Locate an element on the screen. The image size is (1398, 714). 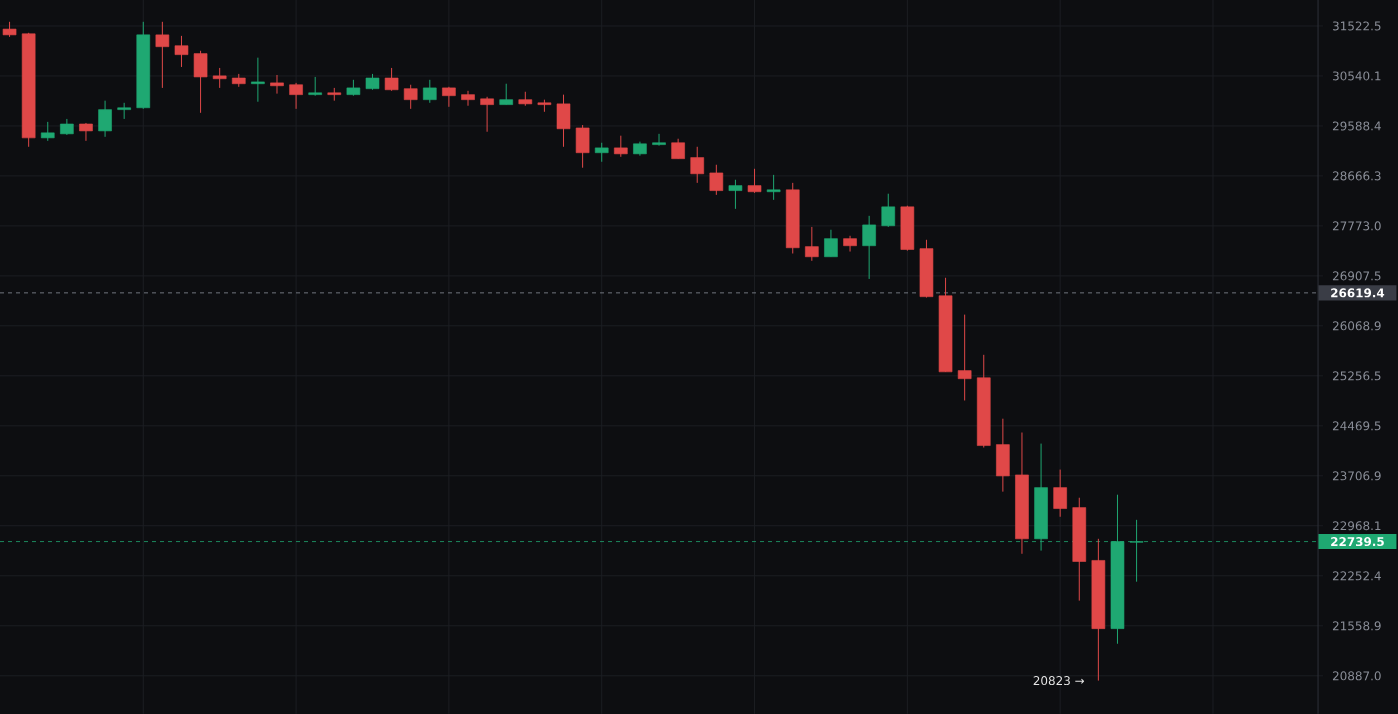
y-tick-label: 29588.4 is located at coordinates (1356, 126).